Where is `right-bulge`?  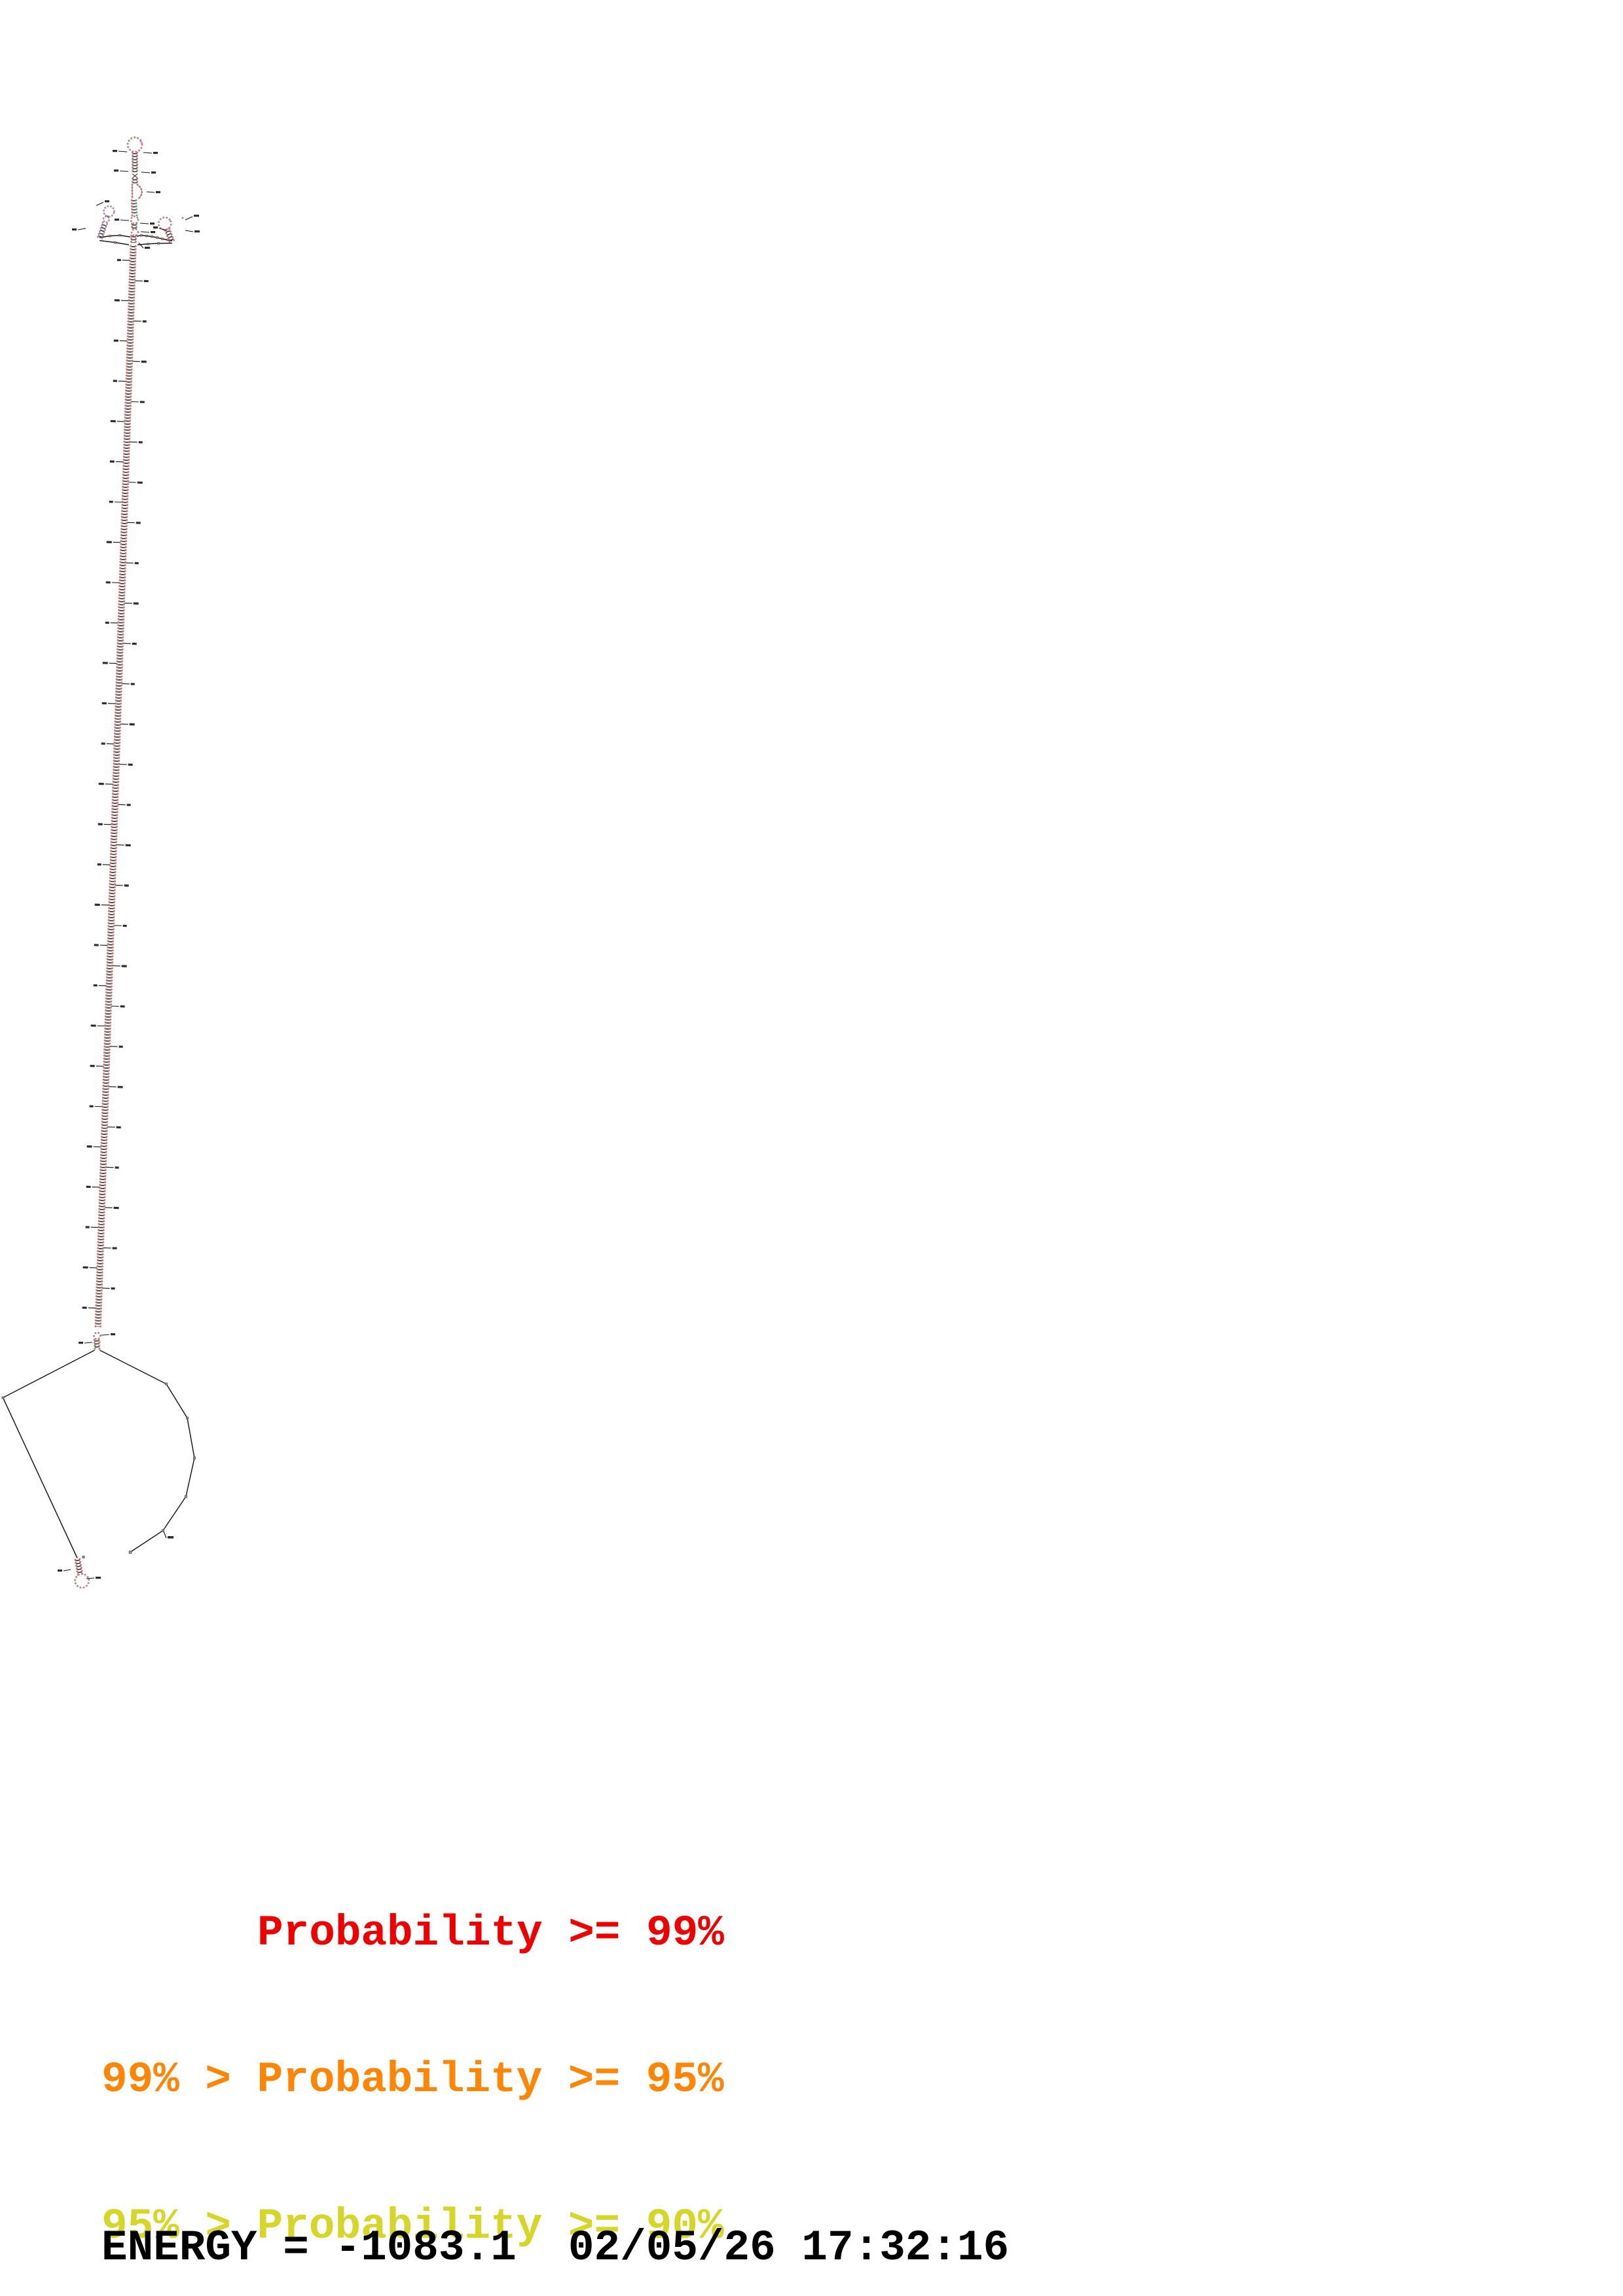 right-bulge is located at coordinates (145, 191).